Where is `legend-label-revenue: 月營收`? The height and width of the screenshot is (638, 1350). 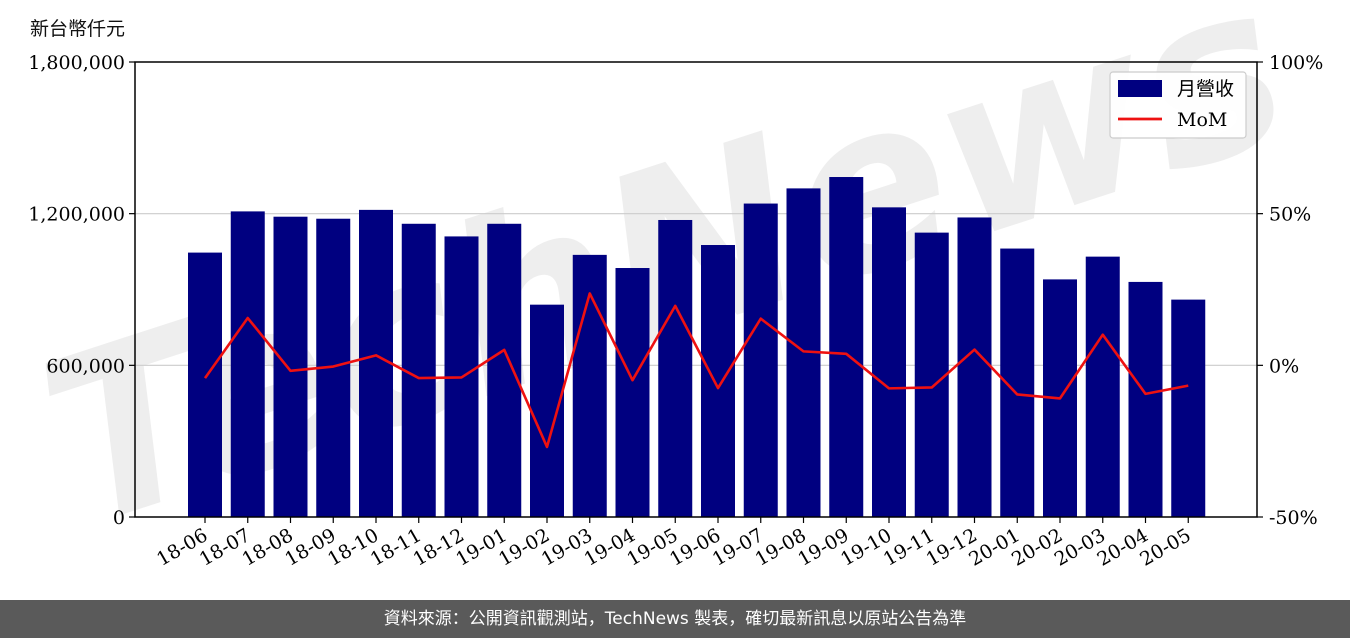 legend-label-revenue: 月營收 is located at coordinates (1205, 89).